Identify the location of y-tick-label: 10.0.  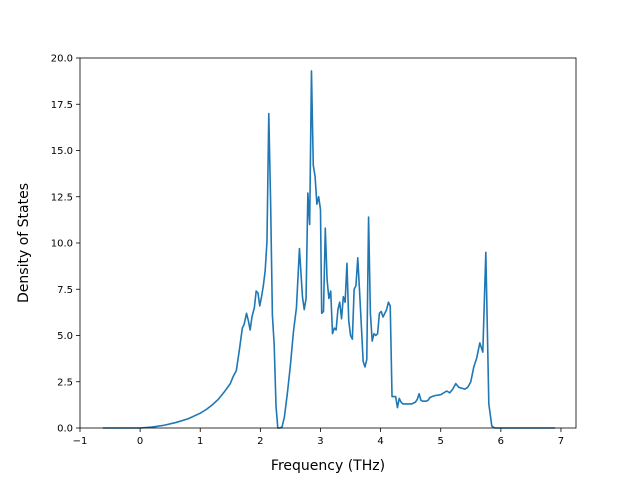
(62, 244).